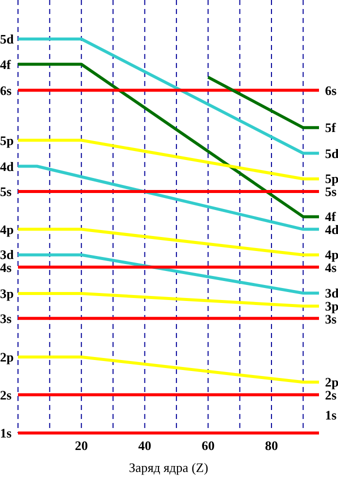 Image resolution: width=338 pixels, height=478 pixels. I want to click on text: 4p, so click(331, 254).